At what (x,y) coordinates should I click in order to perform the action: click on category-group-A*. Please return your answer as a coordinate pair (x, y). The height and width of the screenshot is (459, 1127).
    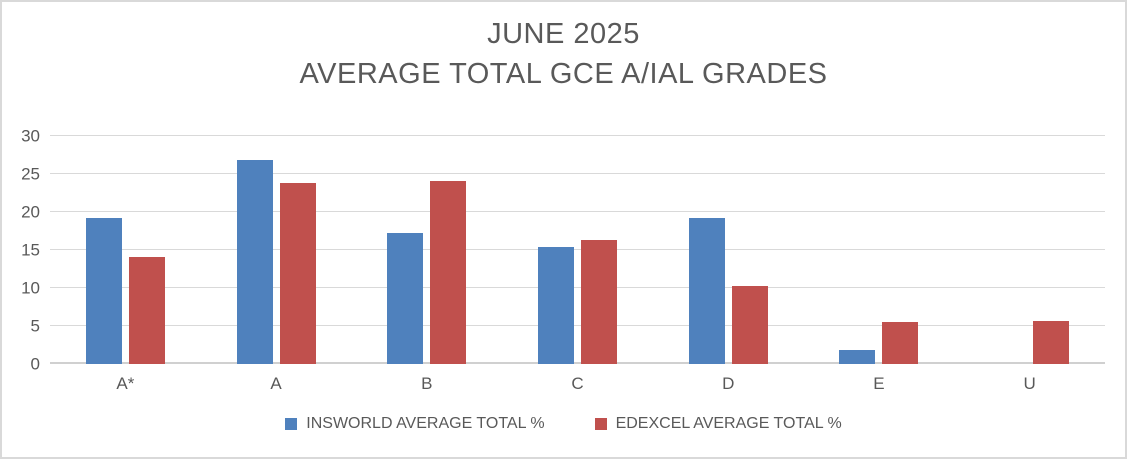
    Looking at the image, I should click on (125, 250).